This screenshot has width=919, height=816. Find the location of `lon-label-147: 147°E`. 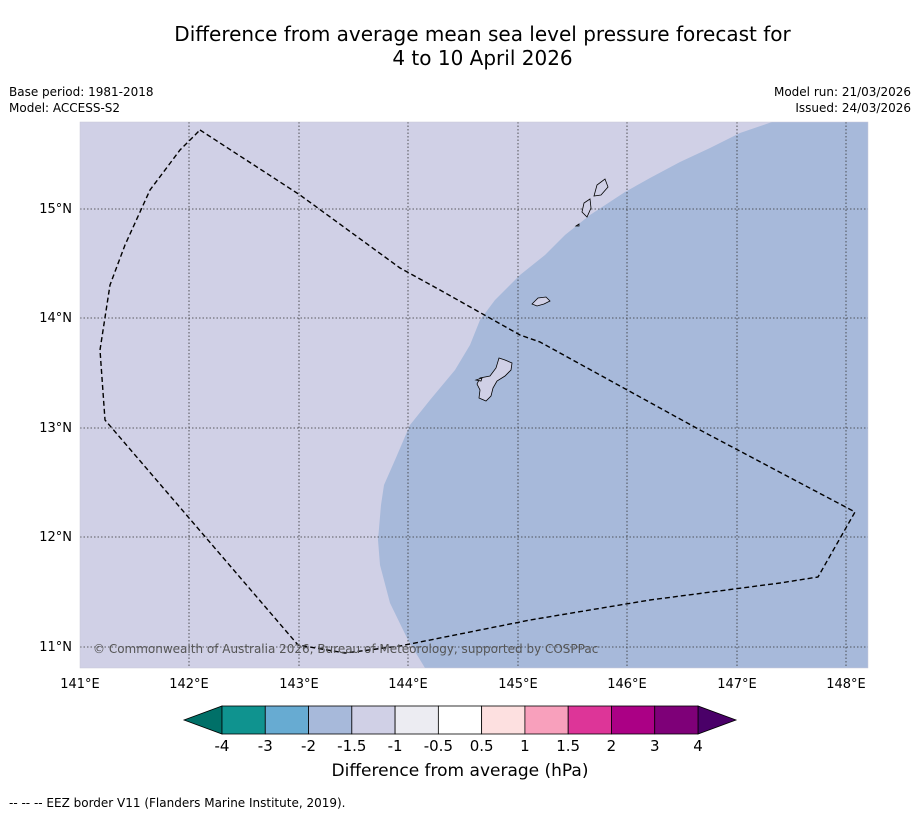

lon-label-147: 147°E is located at coordinates (737, 684).